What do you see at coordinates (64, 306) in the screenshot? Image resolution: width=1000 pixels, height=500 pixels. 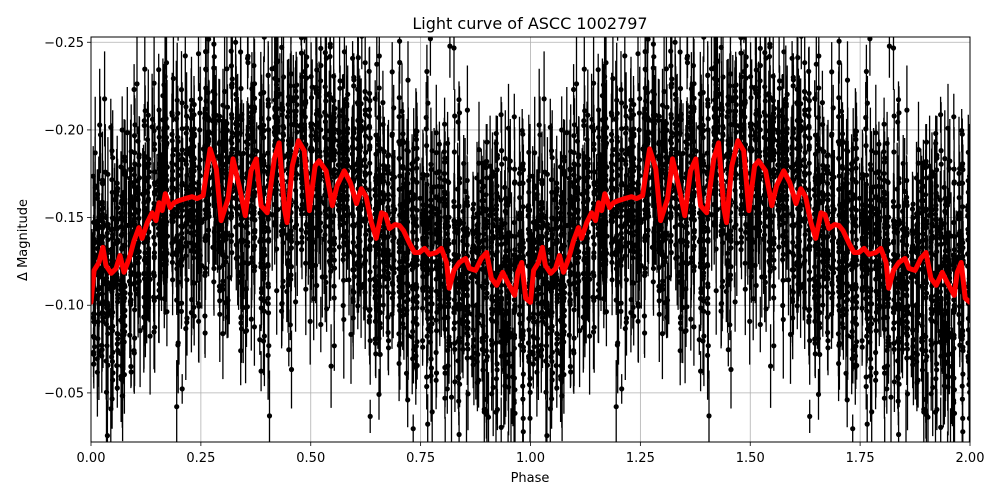 I see `y-tick-label: −0.10` at bounding box center [64, 306].